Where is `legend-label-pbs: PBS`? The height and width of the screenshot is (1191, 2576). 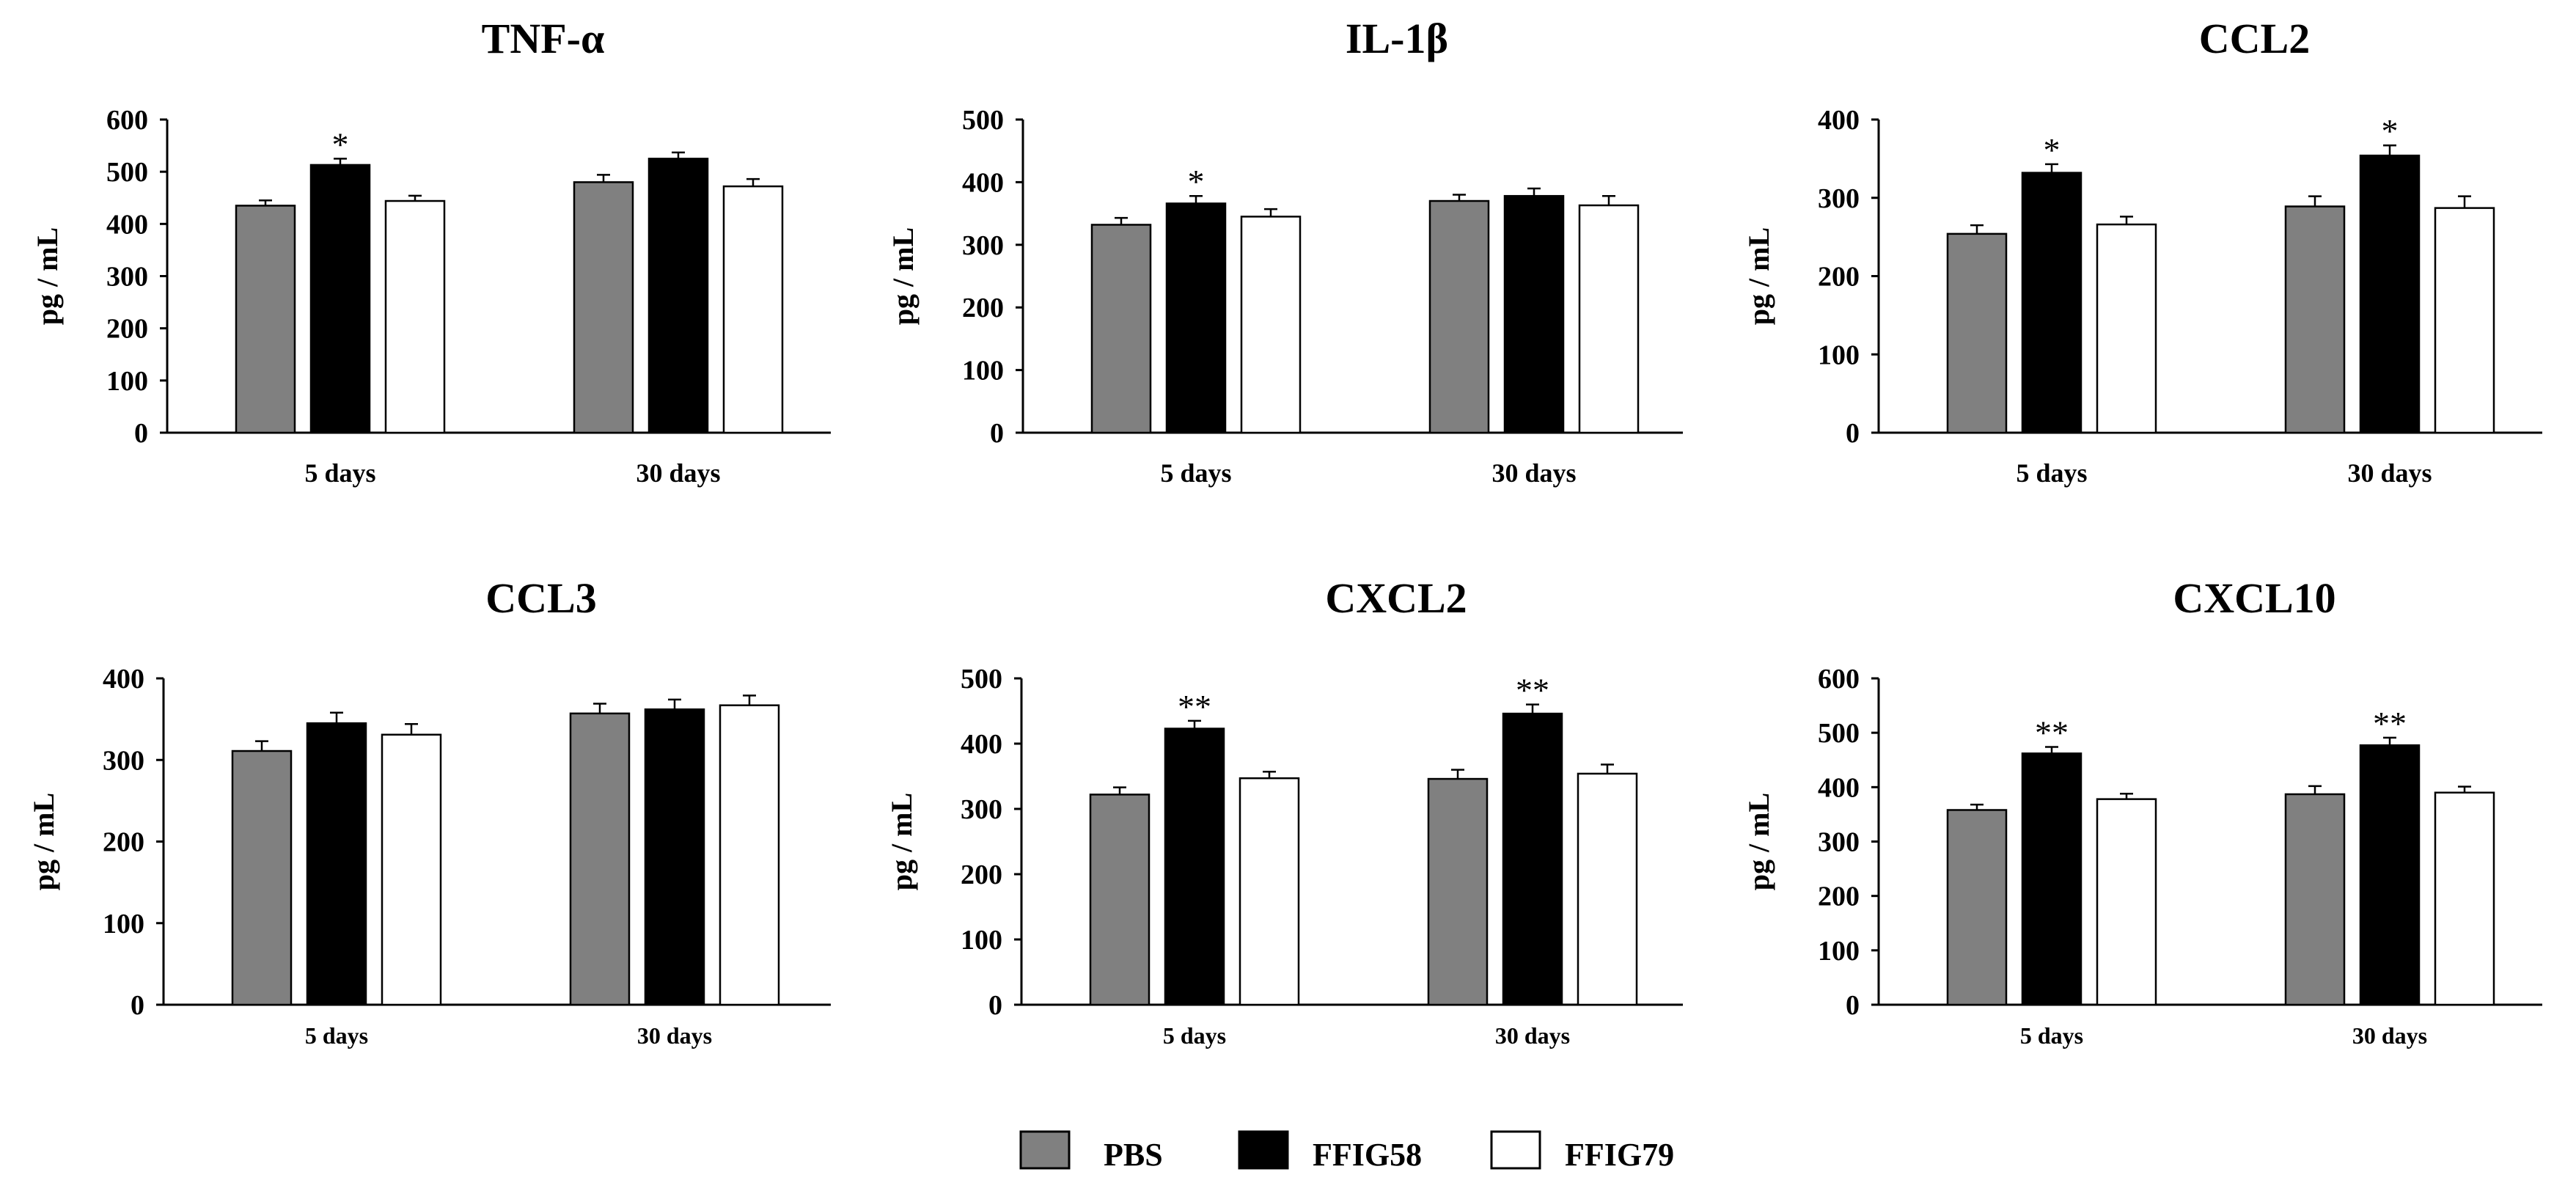 legend-label-pbs: PBS is located at coordinates (1134, 1155).